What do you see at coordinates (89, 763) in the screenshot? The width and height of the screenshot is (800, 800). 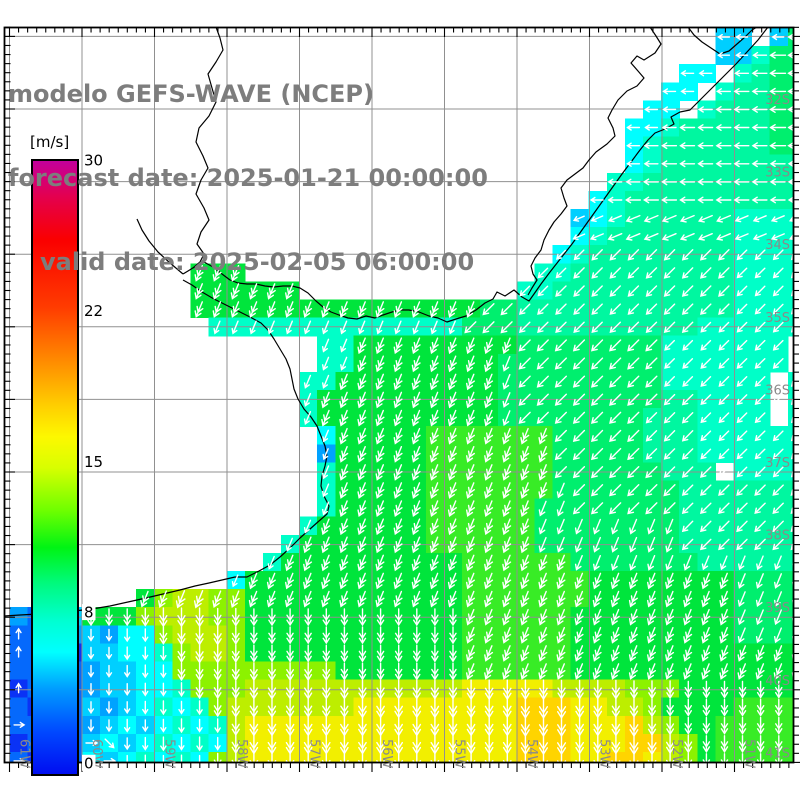 I see `colorbar-tick-label: 0` at bounding box center [89, 763].